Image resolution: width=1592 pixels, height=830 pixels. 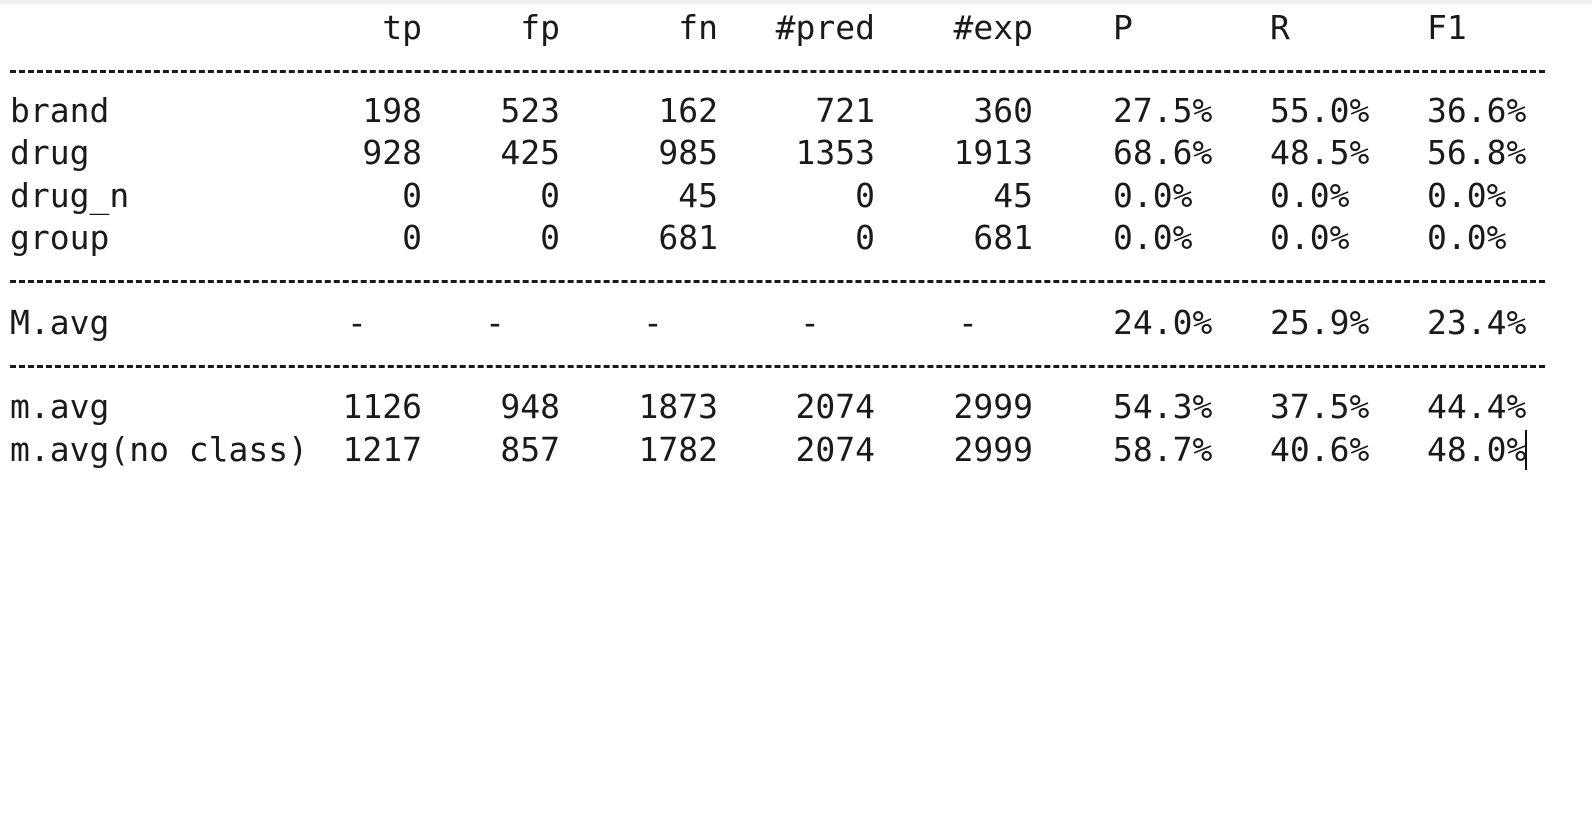 What do you see at coordinates (530, 406) in the screenshot?
I see `cell-fp: 948` at bounding box center [530, 406].